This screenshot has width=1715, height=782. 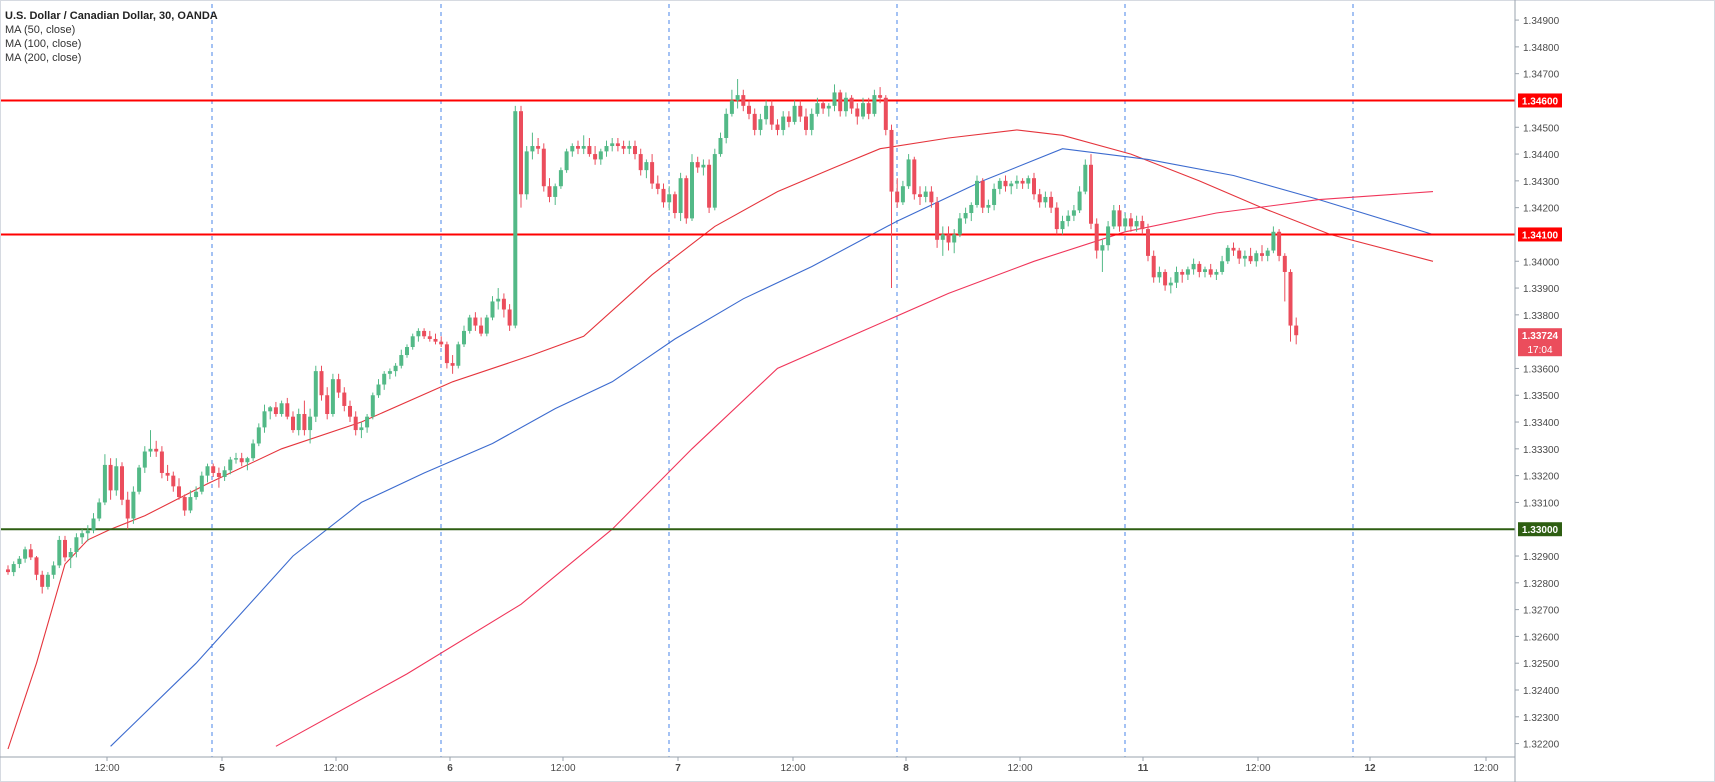 I want to click on price-tick-label: 1.33300, so click(x=1541, y=450).